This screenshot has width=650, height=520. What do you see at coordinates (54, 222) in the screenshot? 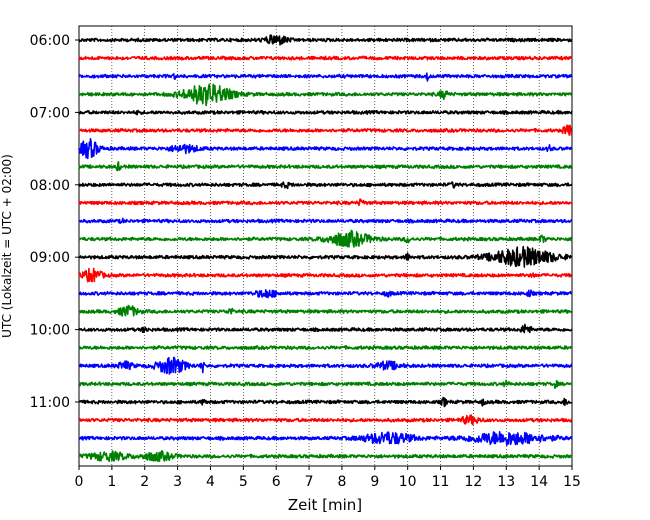
I see `y-axis-ticks: 06:00 07:00 08:00 09:00 10:00 11:00` at bounding box center [54, 222].